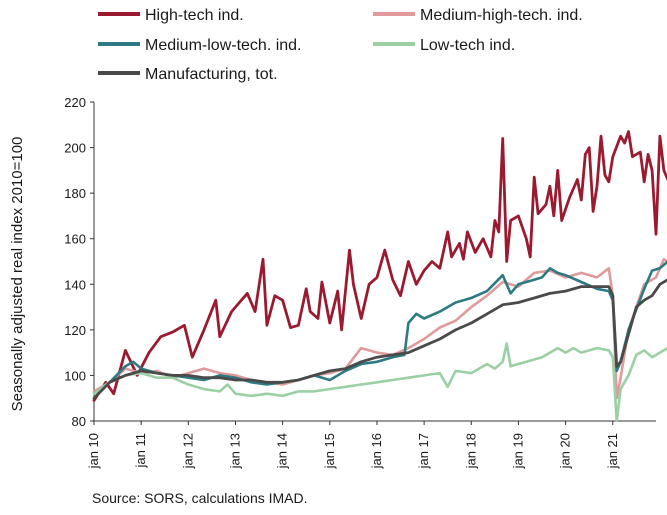  What do you see at coordinates (75, 330) in the screenshot?
I see `y-tick-label: 120` at bounding box center [75, 330].